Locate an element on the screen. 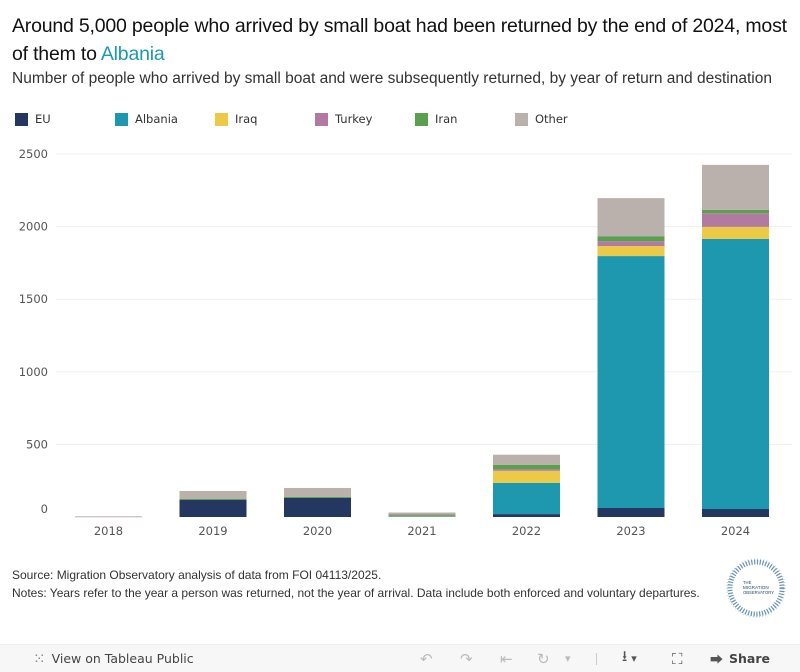 The height and width of the screenshot is (672, 800). legend-item-turkey: Turkey is located at coordinates (343, 119).